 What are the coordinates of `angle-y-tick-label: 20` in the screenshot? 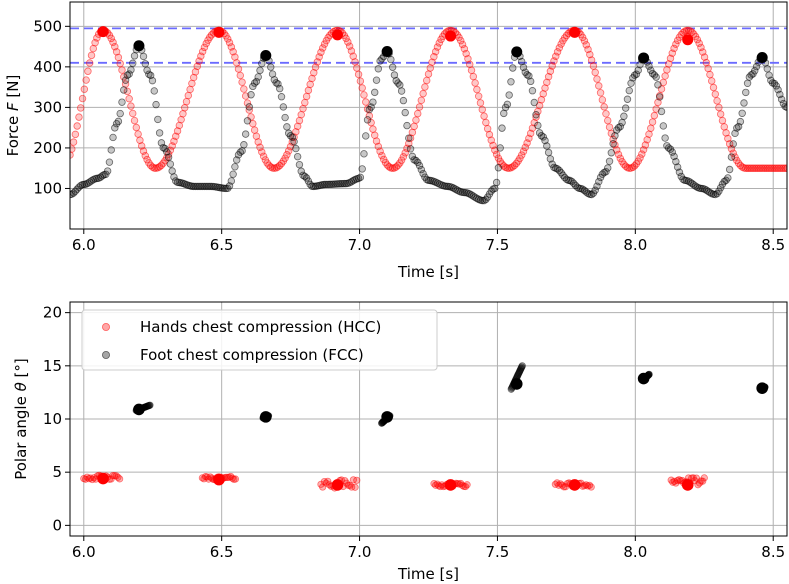 It's located at (52, 313).